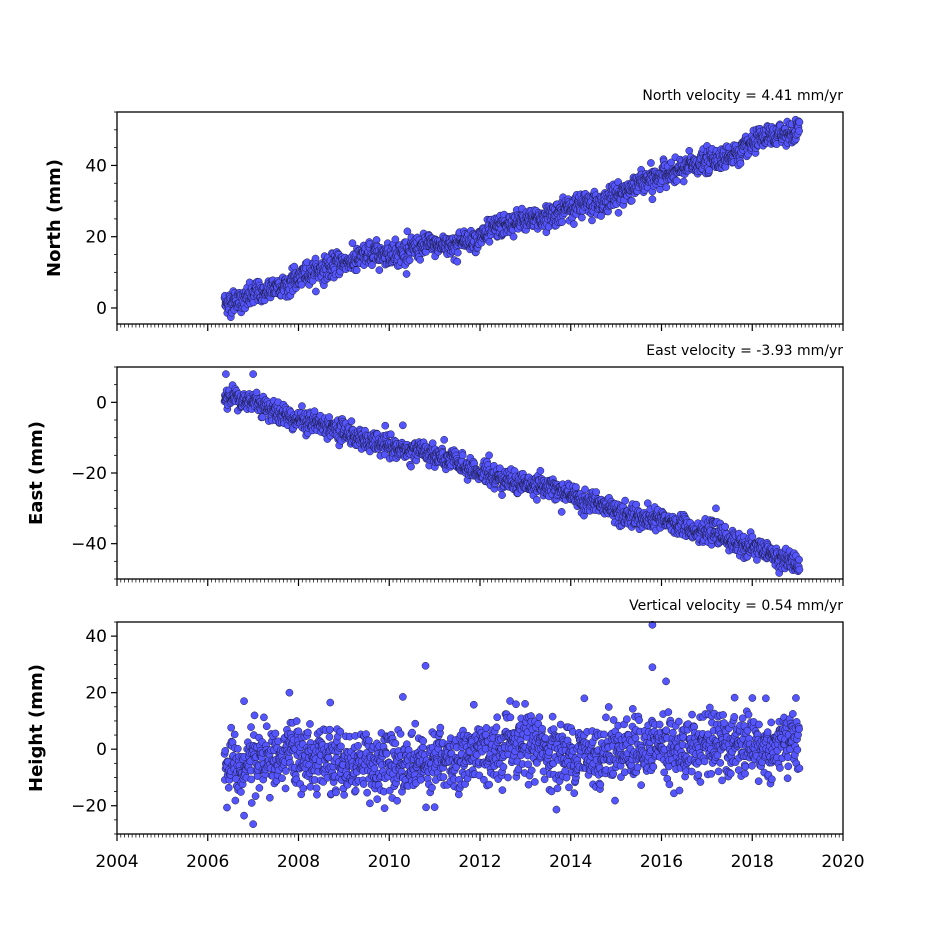 This screenshot has width=937, height=937. I want to click on y-axis-label: Height (mm), so click(36, 728).